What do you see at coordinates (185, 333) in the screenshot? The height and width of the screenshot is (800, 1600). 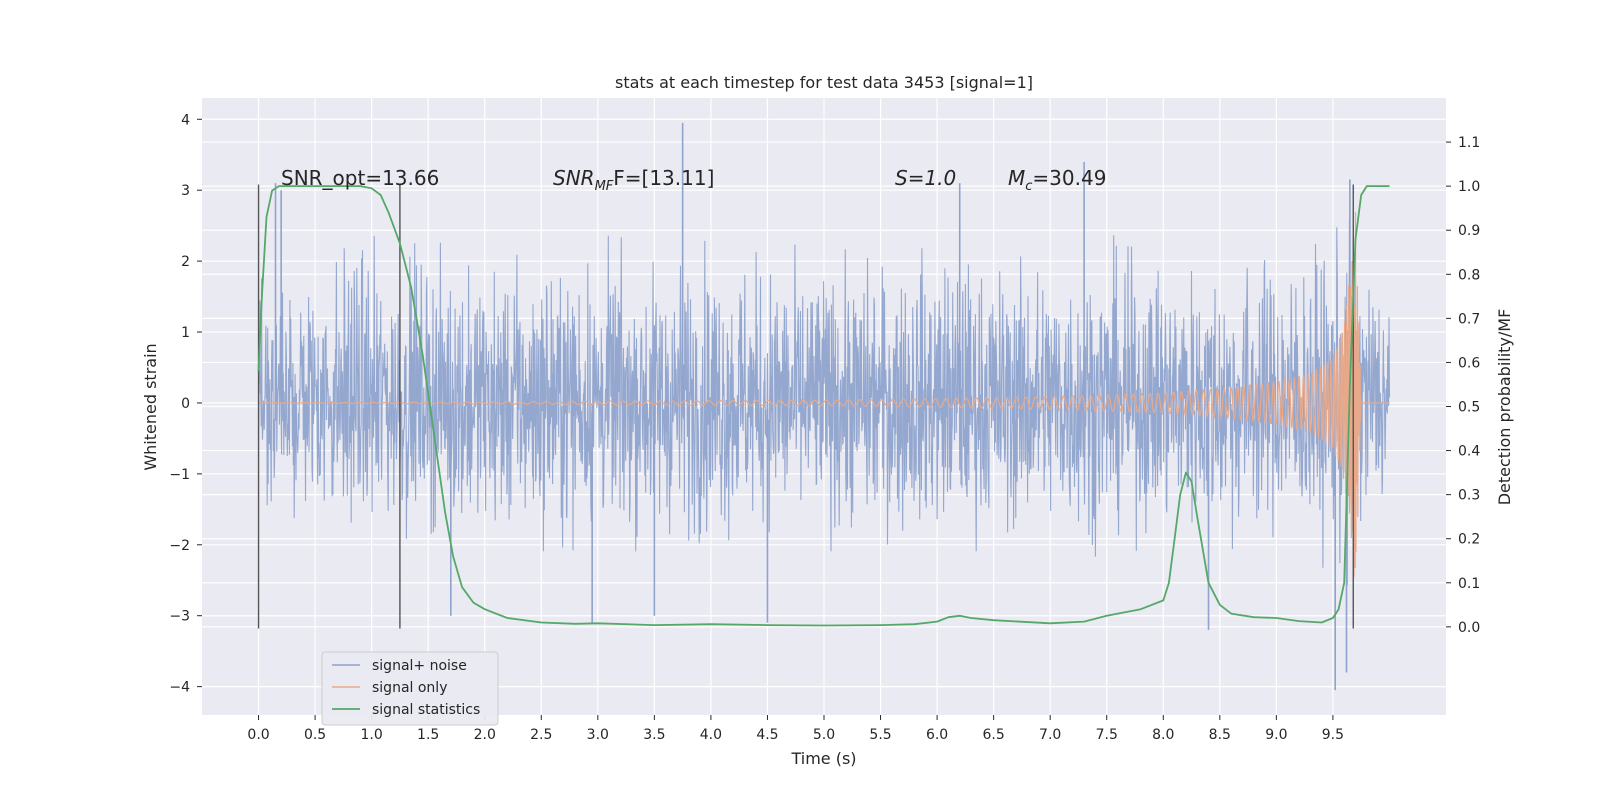 I see `y-tick-label: 1` at bounding box center [185, 333].